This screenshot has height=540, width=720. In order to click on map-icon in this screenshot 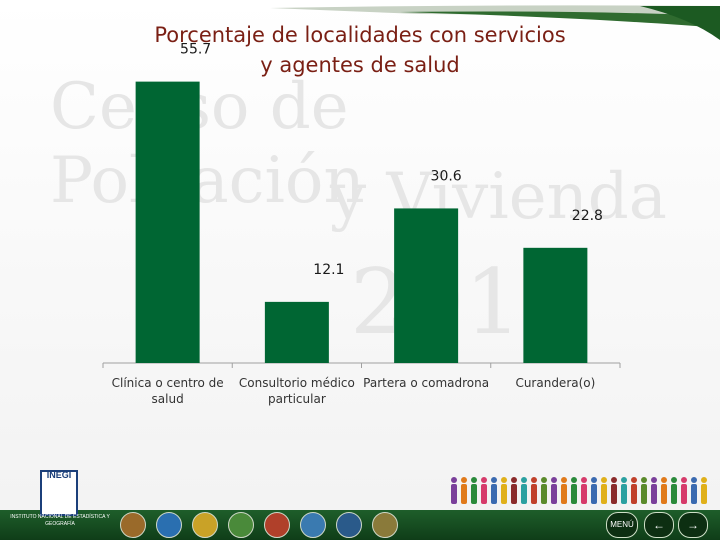, I will do `click(349, 525)`.